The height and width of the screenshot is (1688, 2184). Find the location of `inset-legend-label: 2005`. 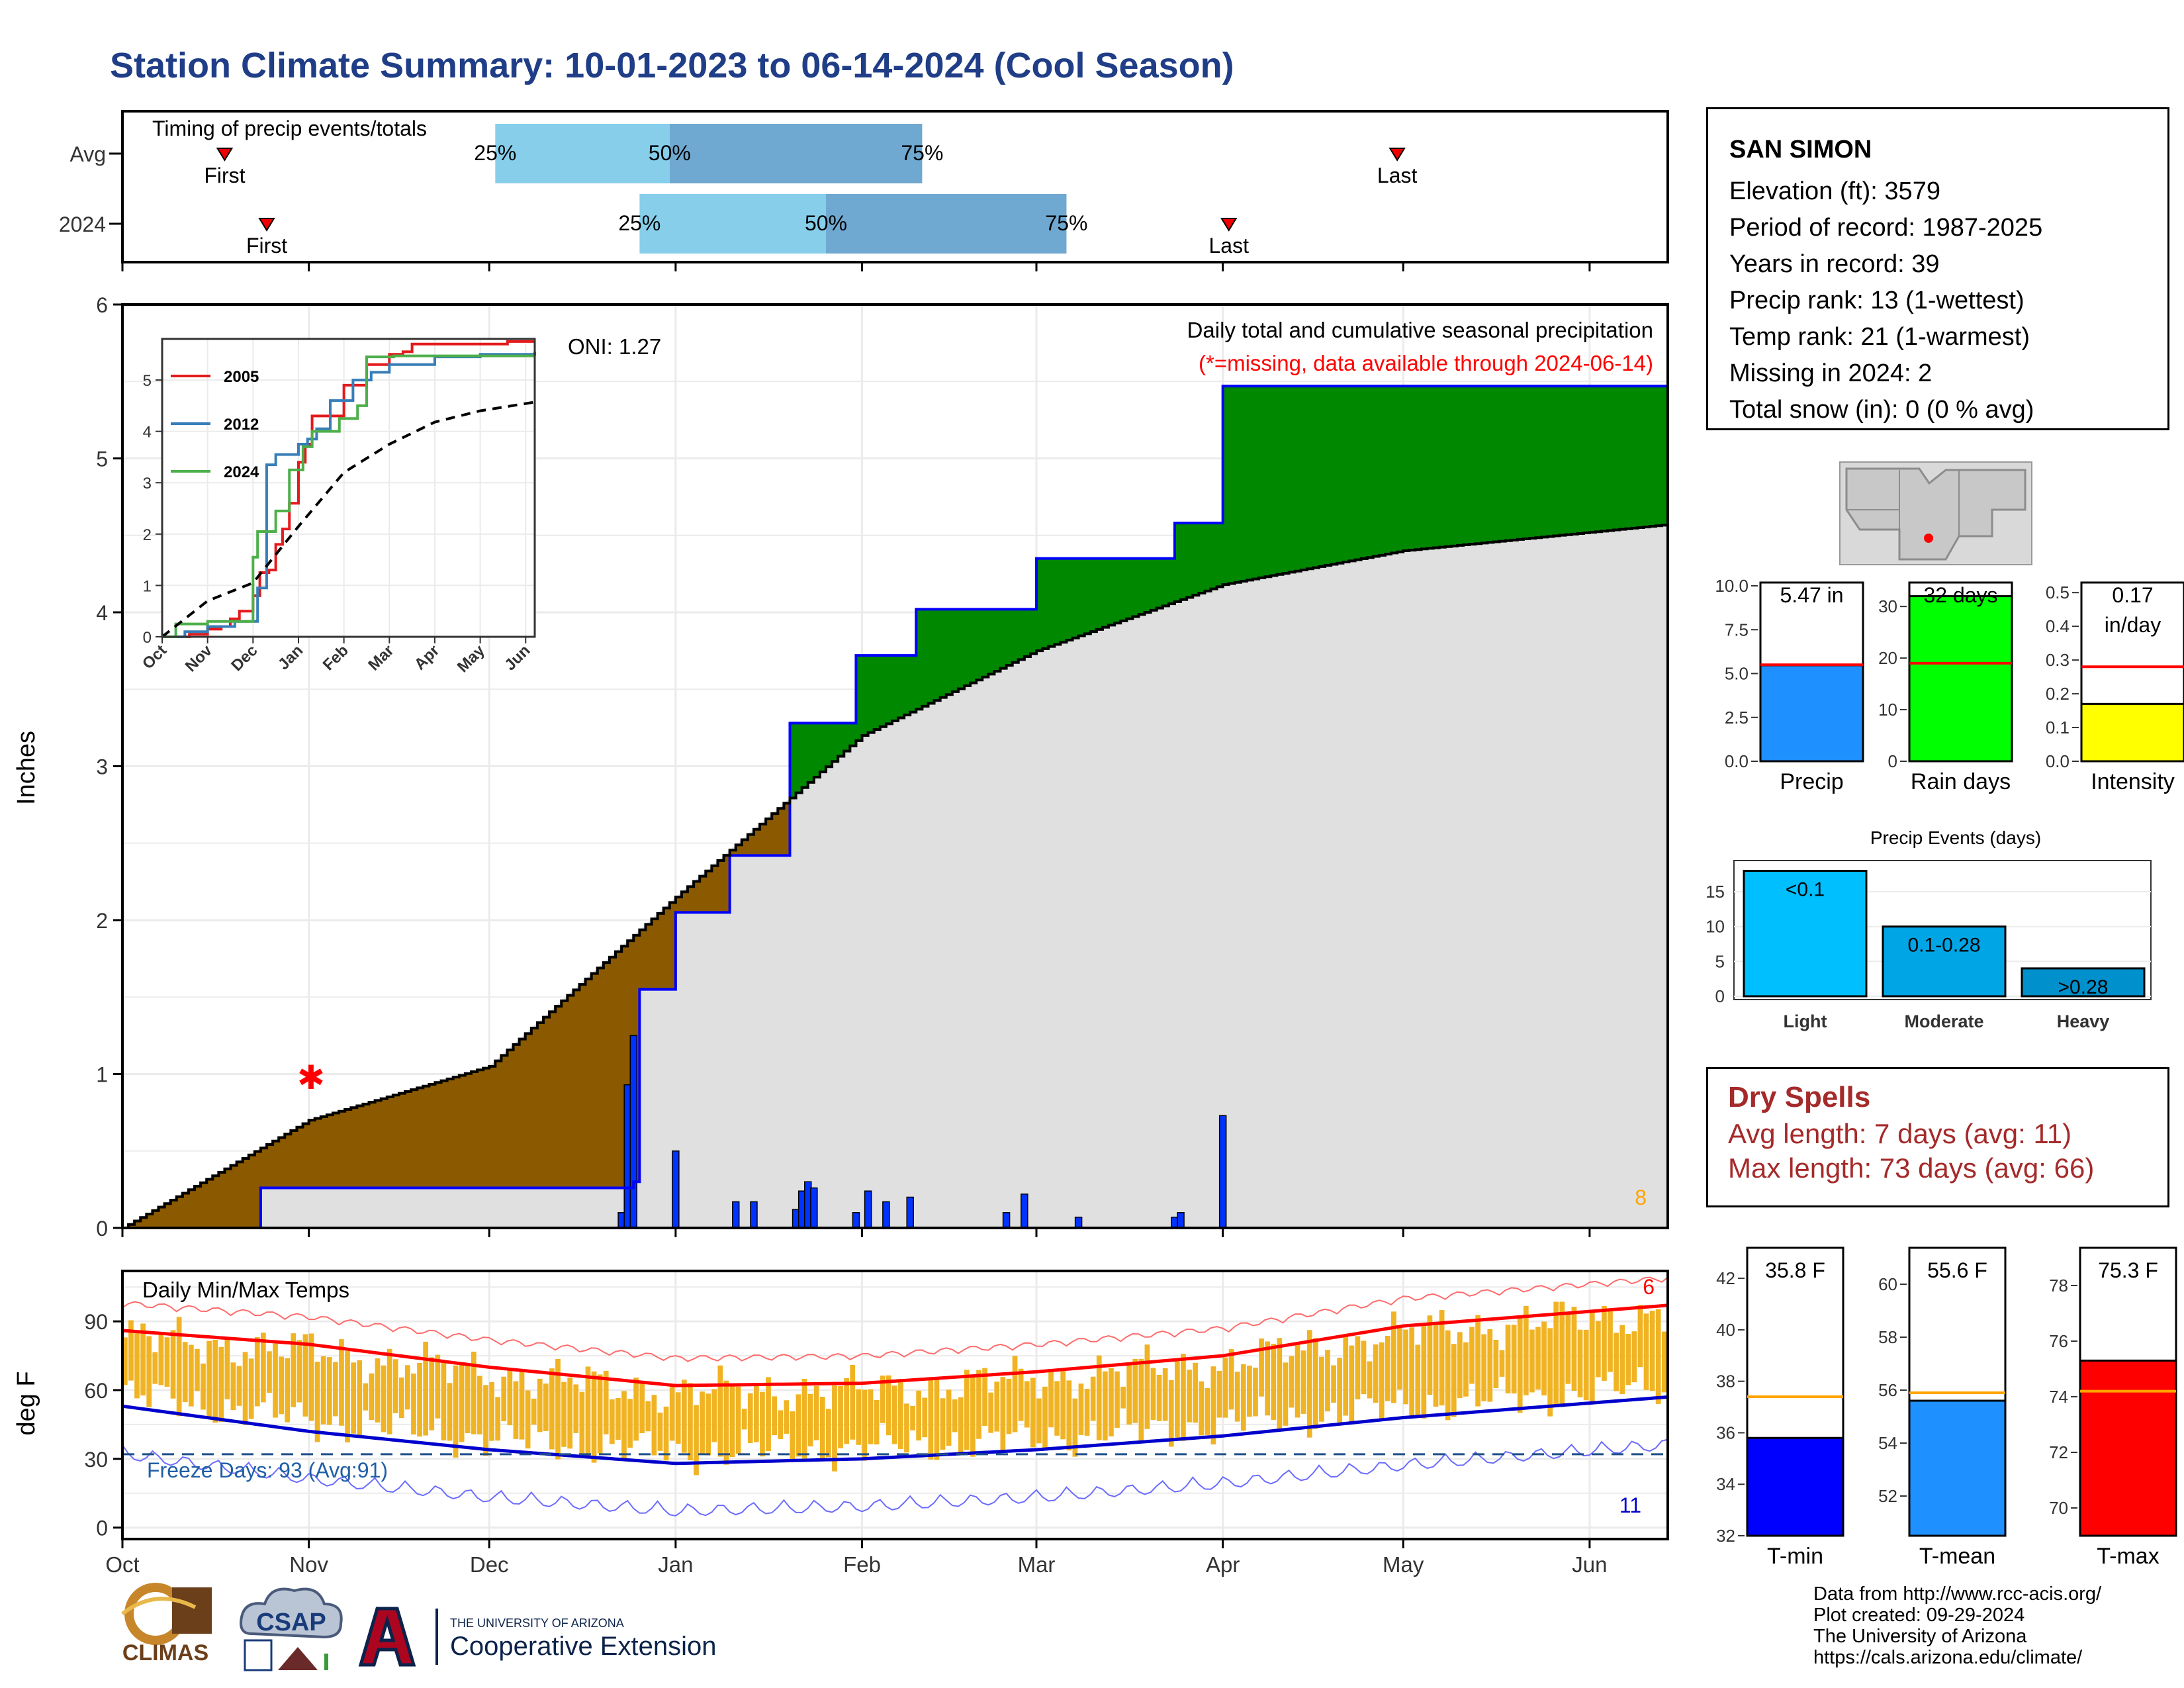

inset-legend-label: 2005 is located at coordinates (241, 377).